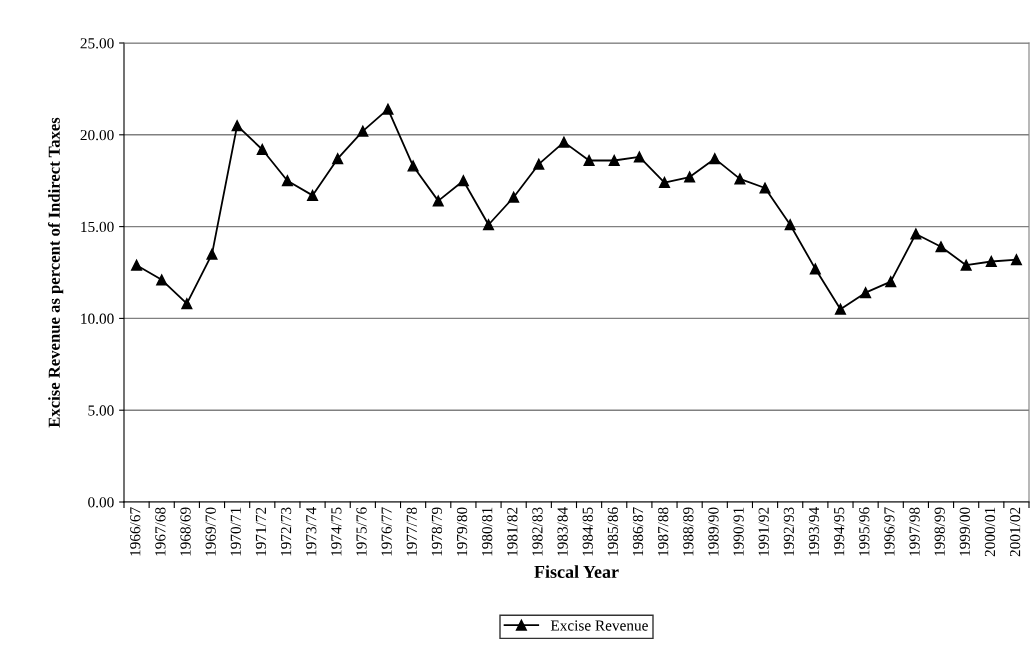 This screenshot has width=1031, height=656. Describe the element at coordinates (185, 531) in the screenshot. I see `x-tick-label: 1968/69` at that location.